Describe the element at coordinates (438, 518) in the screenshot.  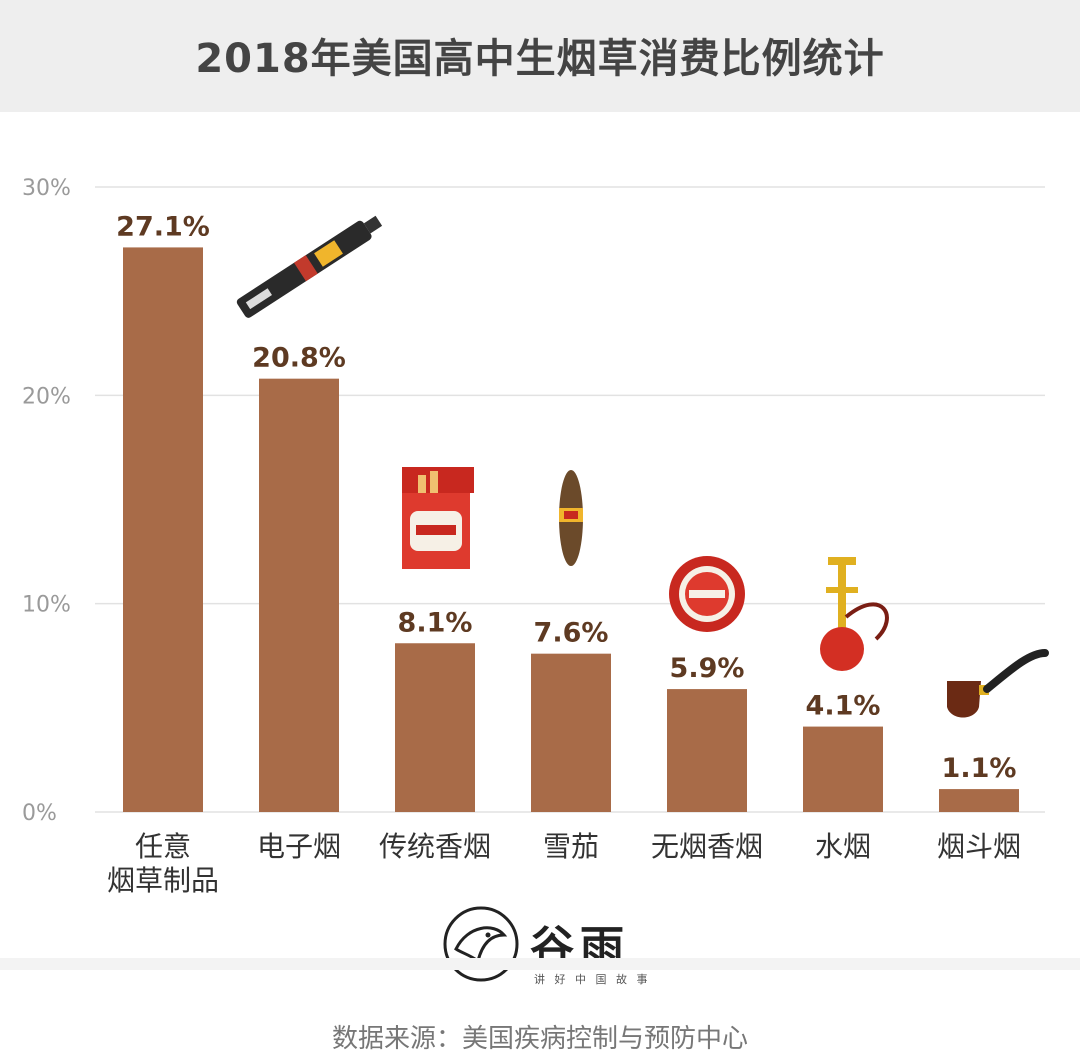
I see `cigarette-pack-icon` at that location.